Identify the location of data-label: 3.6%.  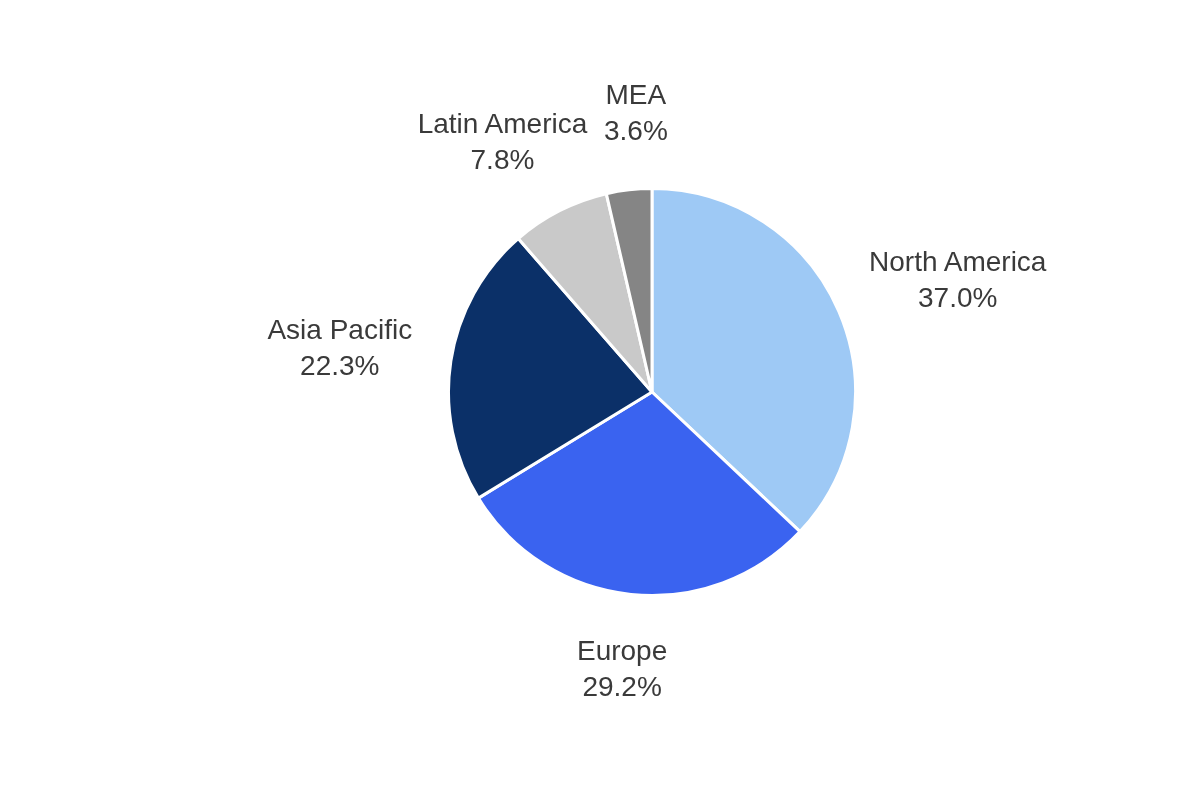
(635, 131).